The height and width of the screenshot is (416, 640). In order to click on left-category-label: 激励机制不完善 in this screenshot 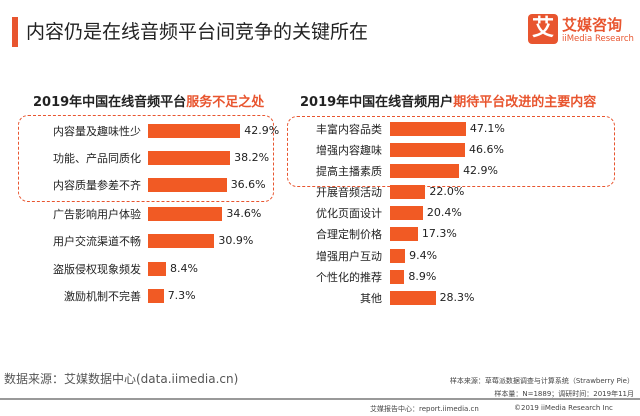, I will do `click(102, 296)`.